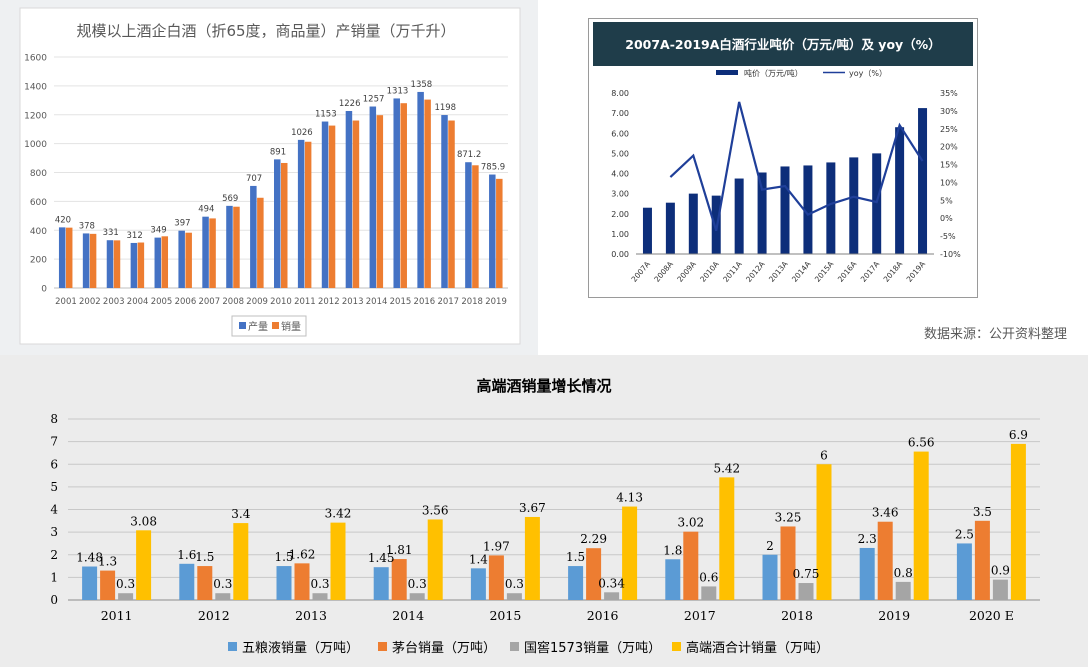  Describe the element at coordinates (611, 583) in the screenshot. I see `chart3-data-label-guojiao: 0.34` at that location.